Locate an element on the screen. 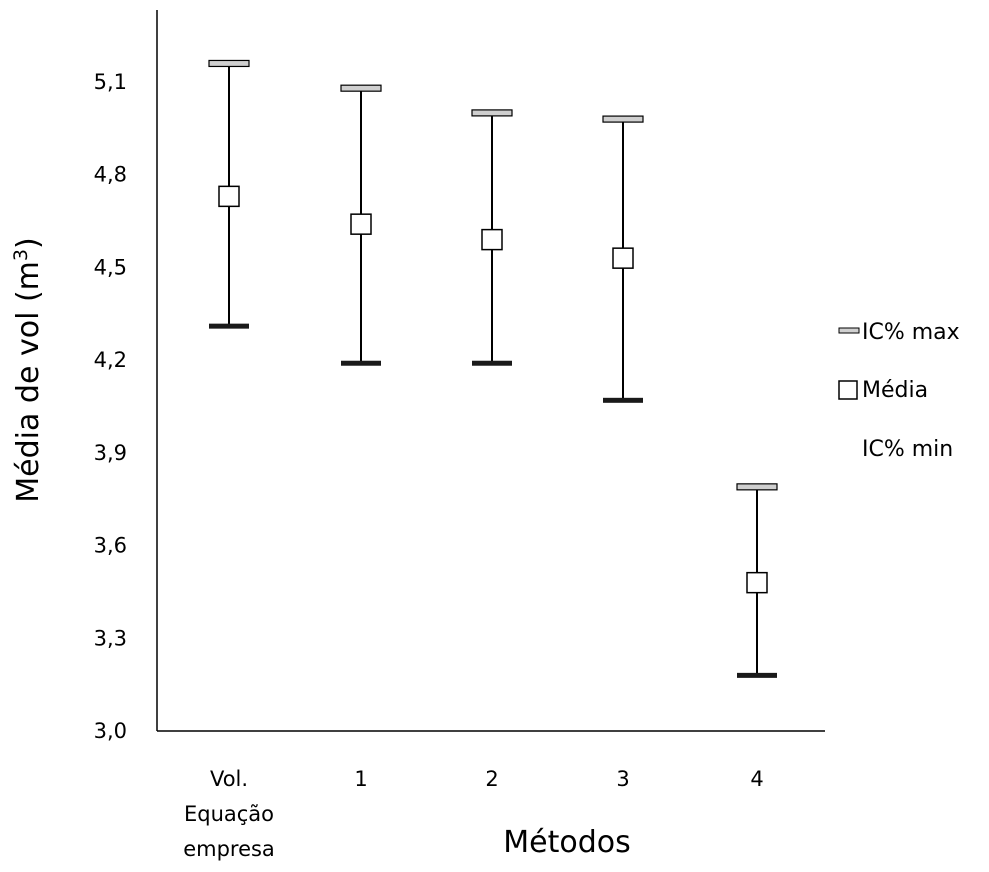 Image resolution: width=989 pixels, height=872 pixels. legend-item-ic-max: IC% max is located at coordinates (899, 332).